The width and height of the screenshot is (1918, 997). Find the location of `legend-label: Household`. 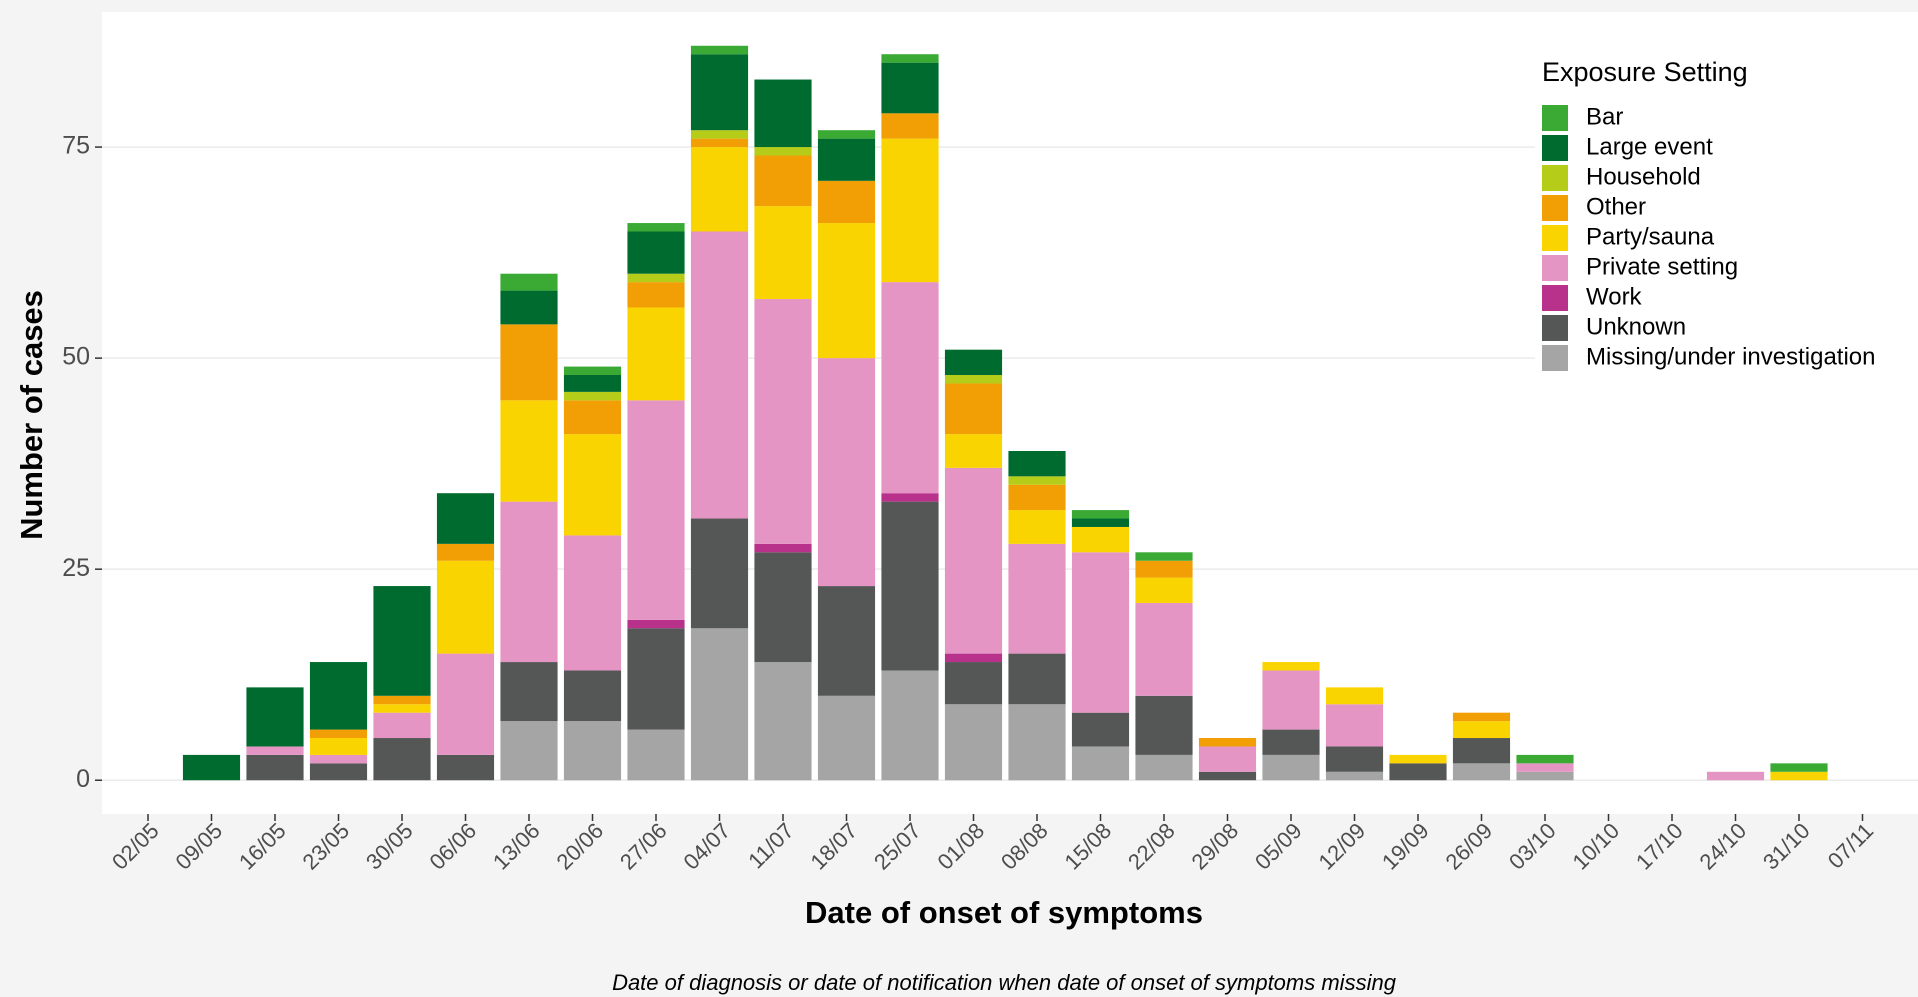

legend-label: Household is located at coordinates (1643, 176).